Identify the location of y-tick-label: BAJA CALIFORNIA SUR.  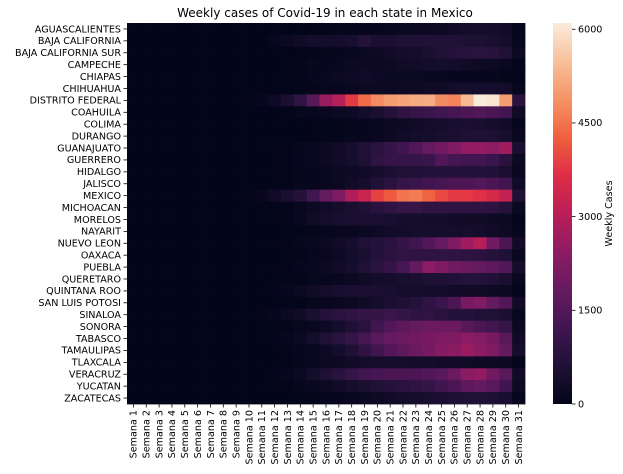
(68, 53).